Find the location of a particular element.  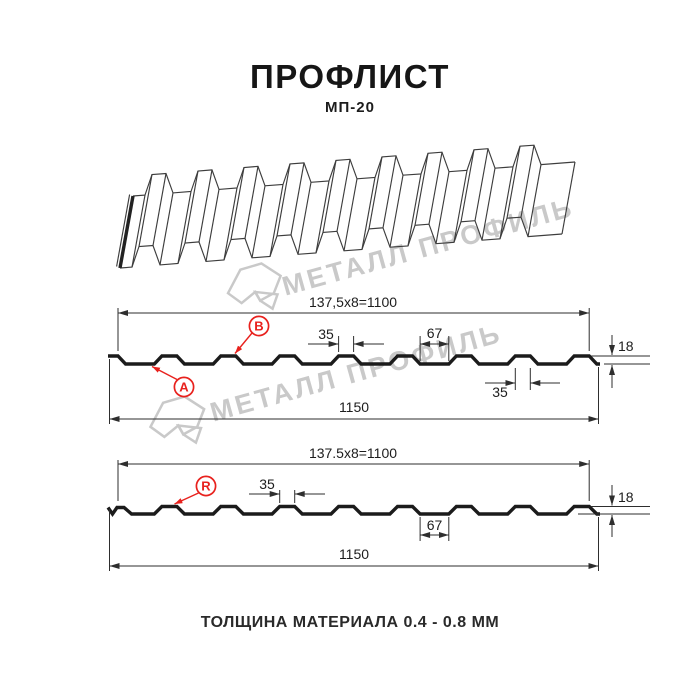

dim-pitch-back: 137.5x8=1100 is located at coordinates (353, 453).